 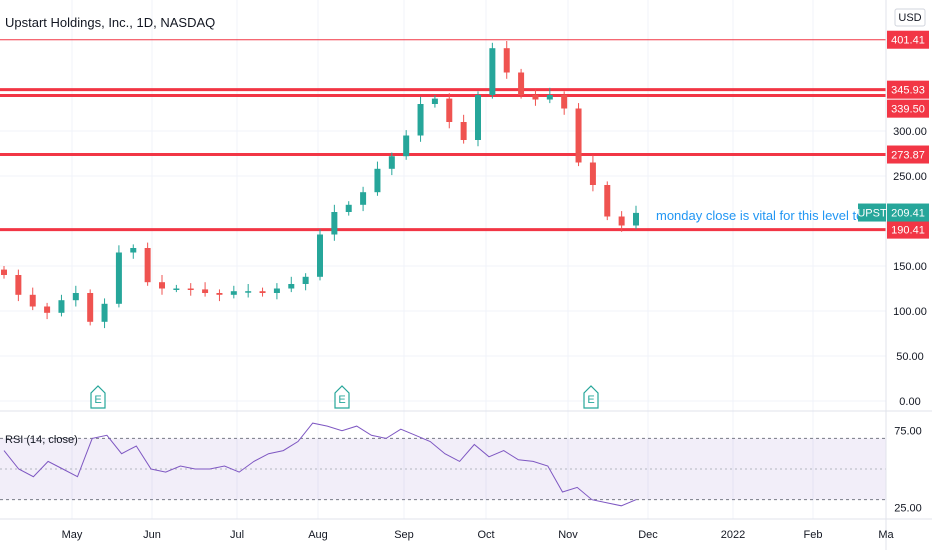 What do you see at coordinates (733, 535) in the screenshot?
I see `time-tick-label: 2022` at bounding box center [733, 535].